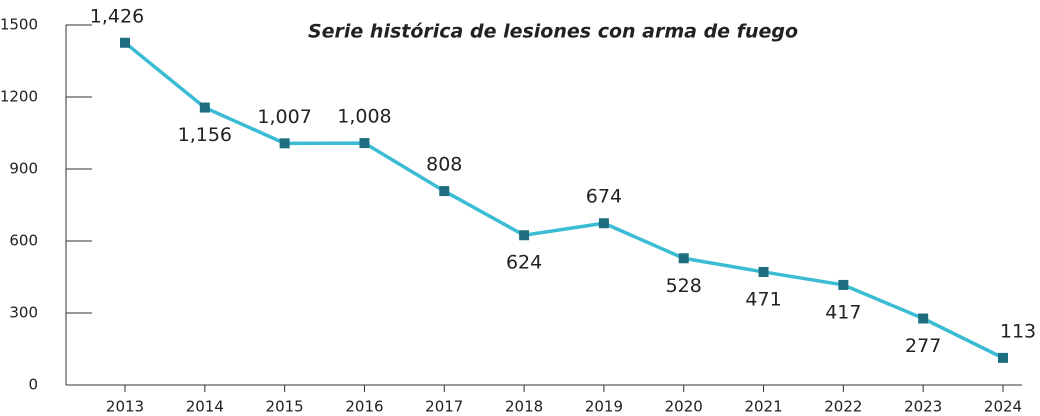 The image size is (1040, 416). What do you see at coordinates (604, 197) in the screenshot?
I see `data-label: 674` at bounding box center [604, 197].